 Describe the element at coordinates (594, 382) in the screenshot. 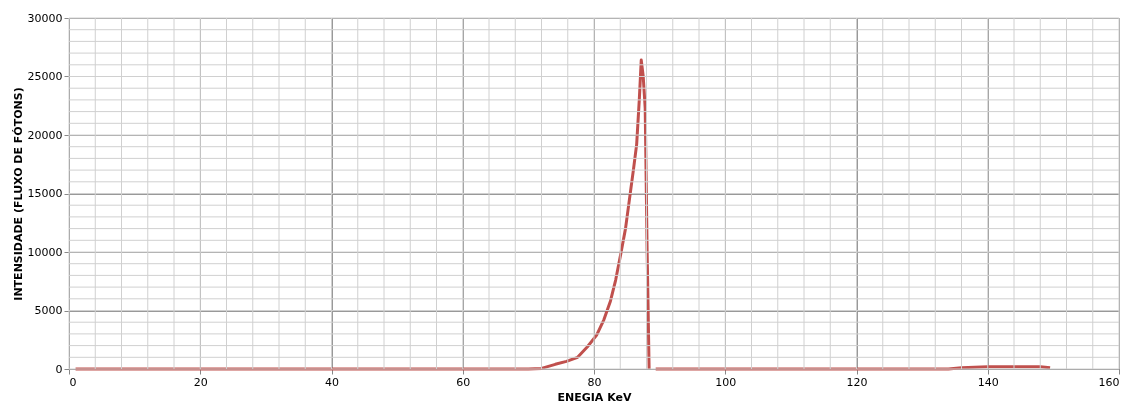

I see `x-tick-label: 80` at that location.